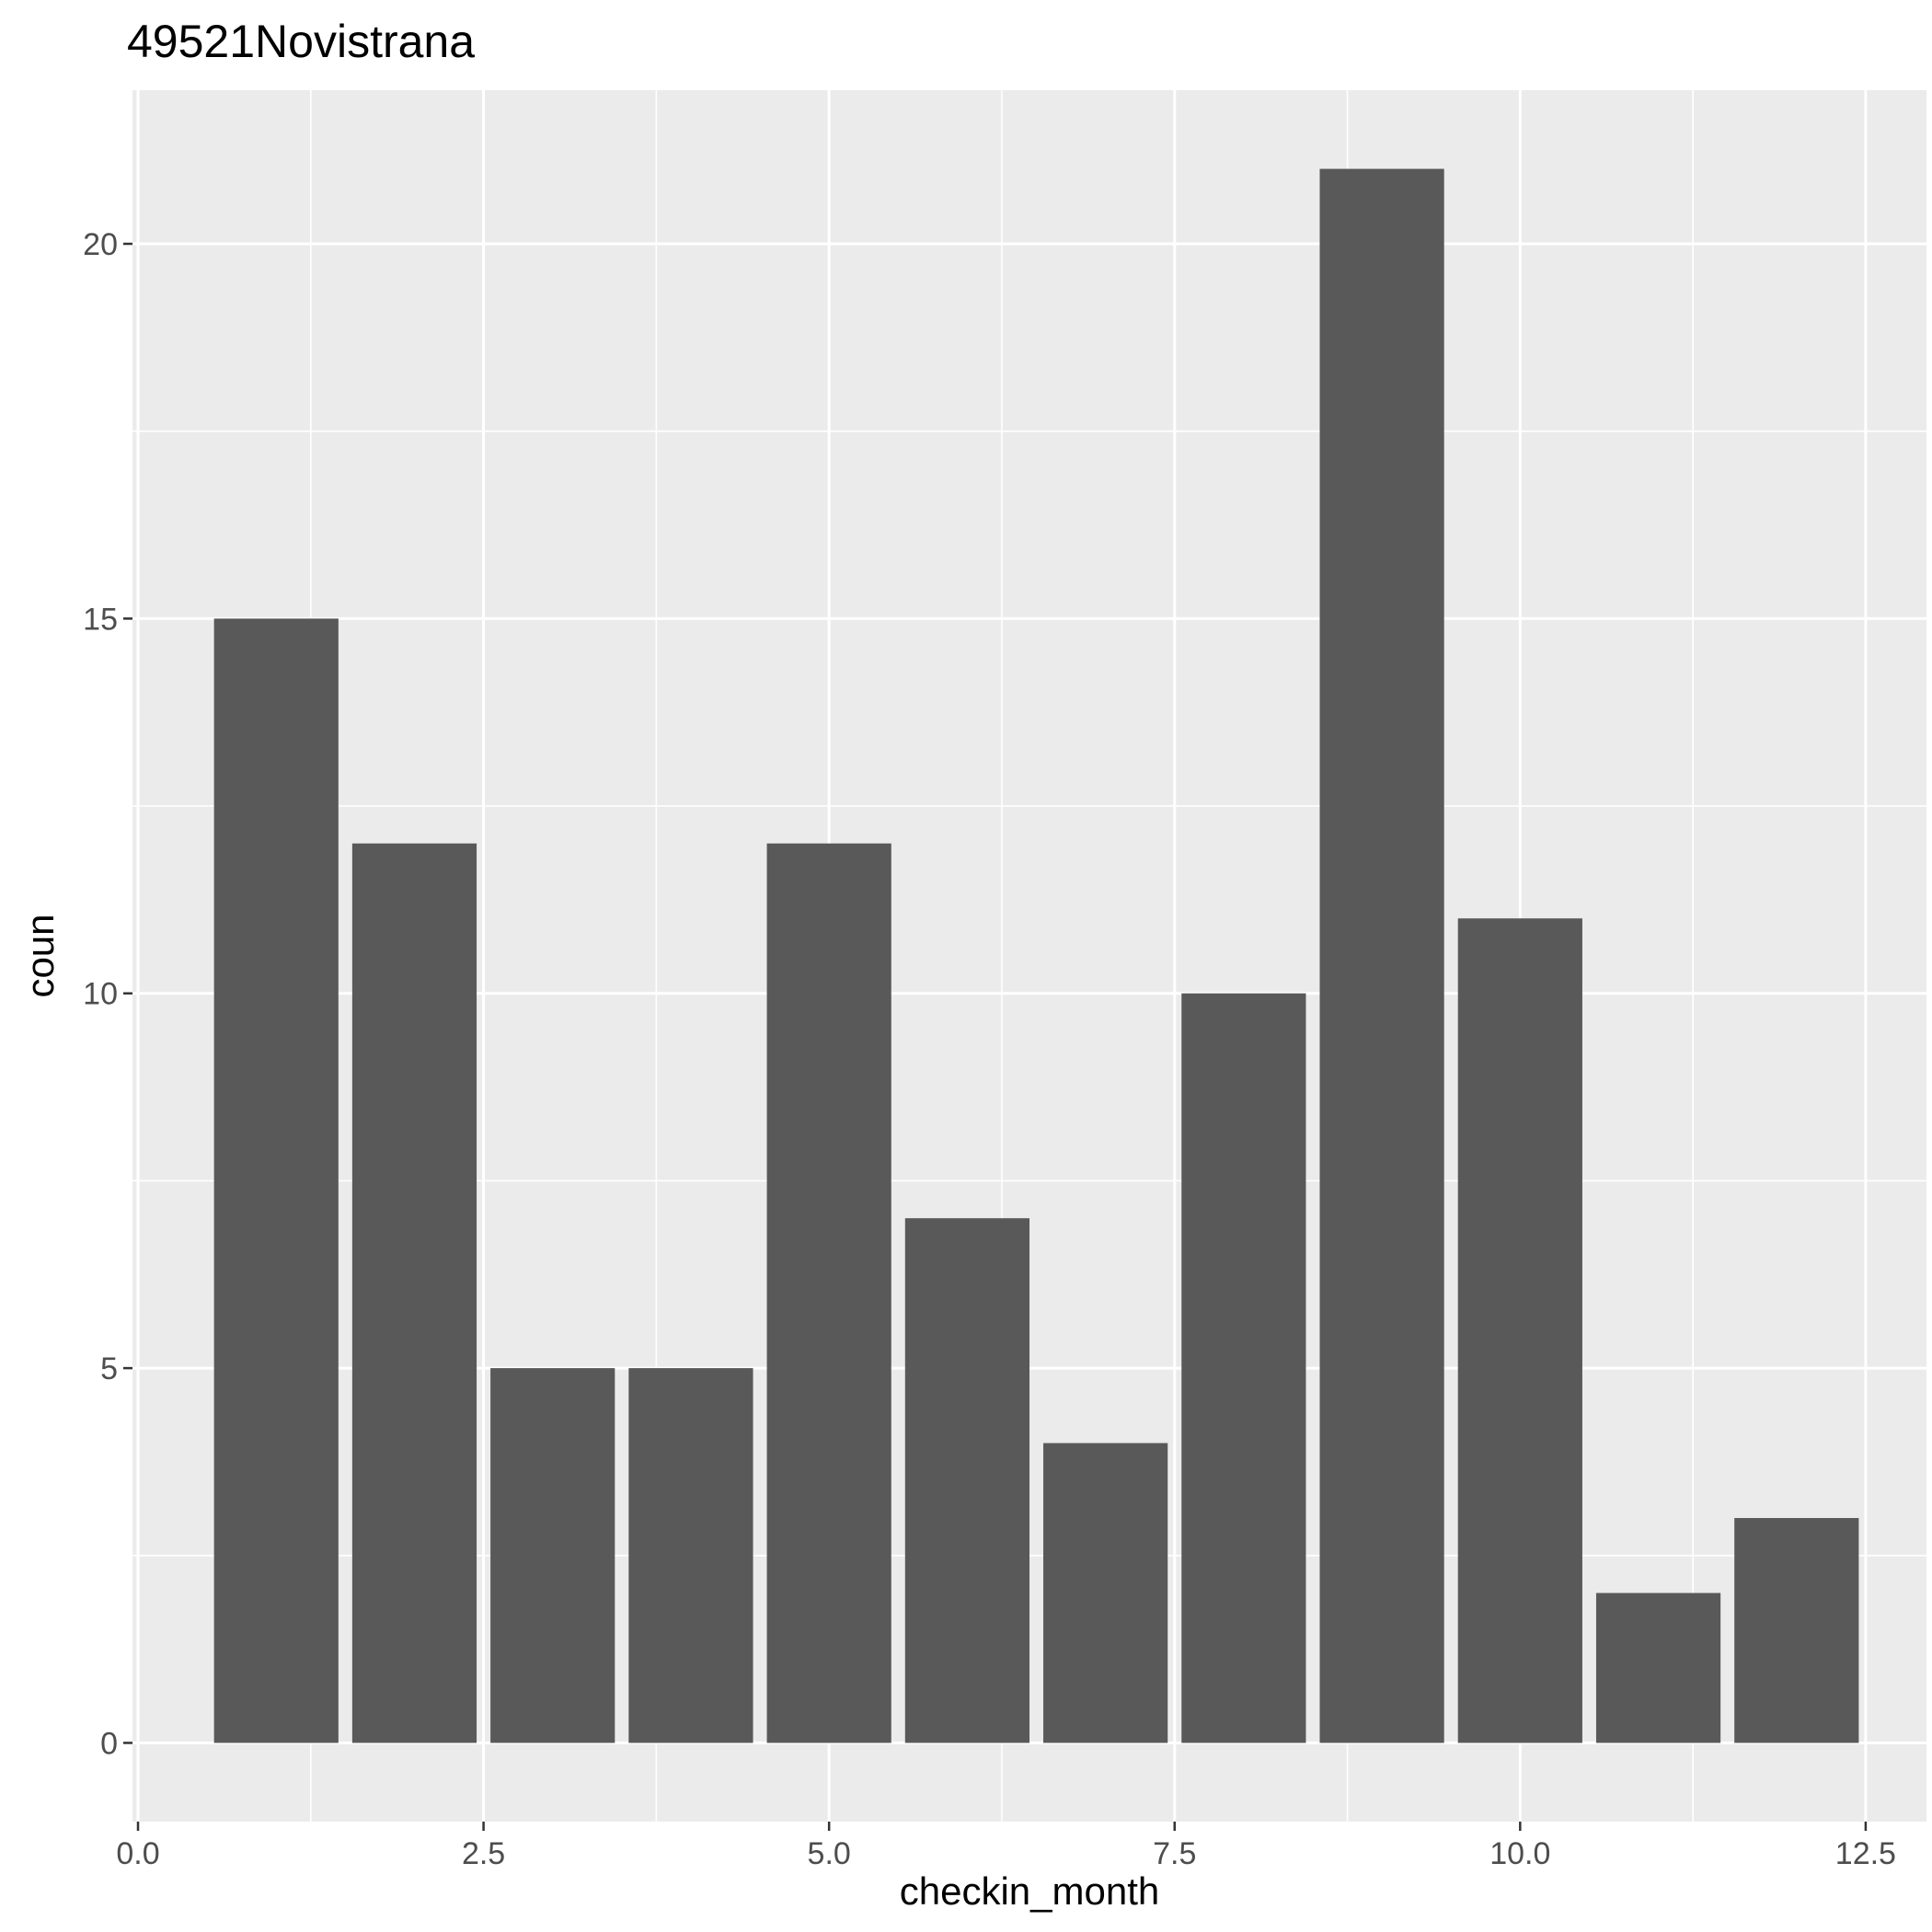 This screenshot has height=1932, width=1932. I want to click on y-tick-label: 0, so click(109, 1743).